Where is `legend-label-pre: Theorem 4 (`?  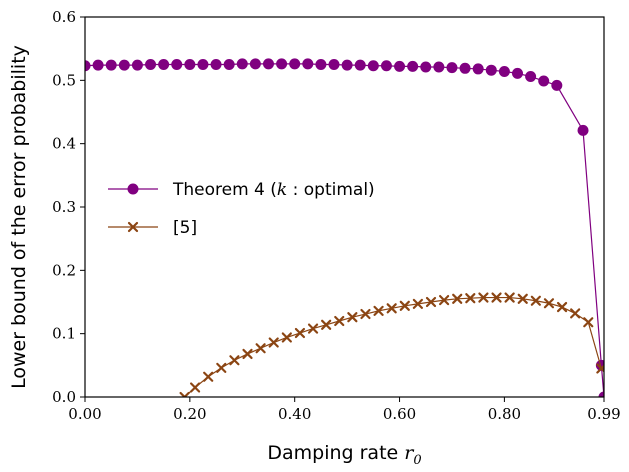
legend-label-pre: Theorem 4 ( is located at coordinates (224, 190).